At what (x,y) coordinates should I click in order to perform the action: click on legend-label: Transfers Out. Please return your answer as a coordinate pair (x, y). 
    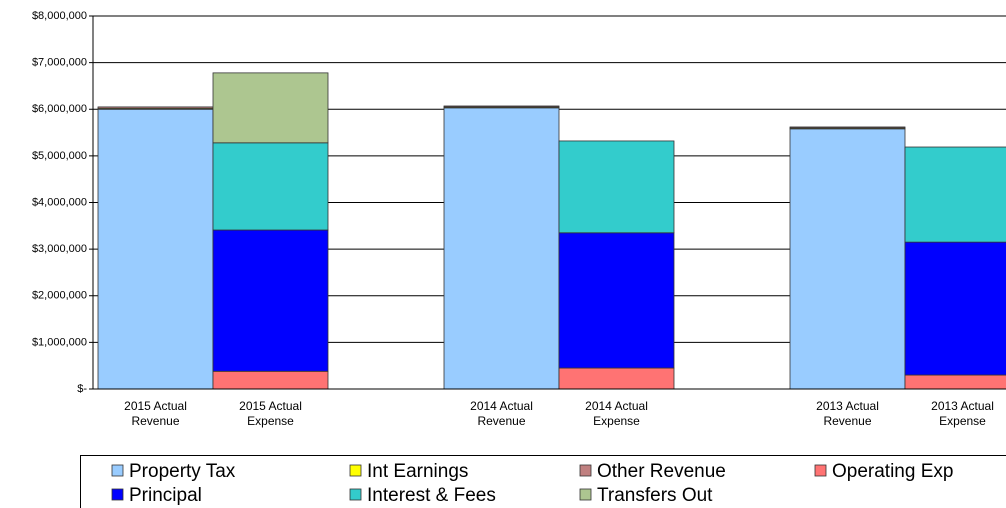
    Looking at the image, I should click on (655, 495).